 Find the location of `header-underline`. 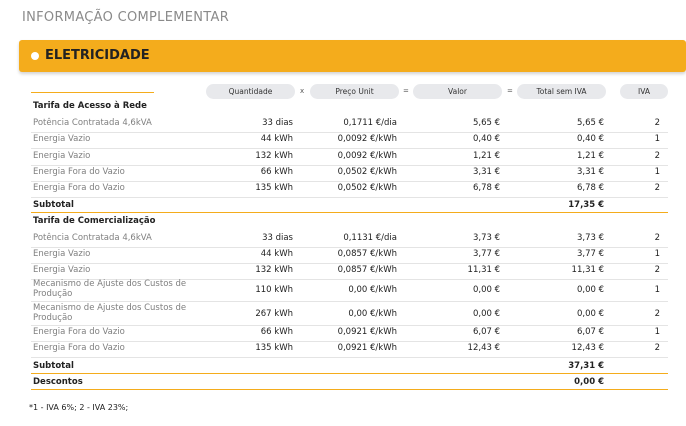

header-underline is located at coordinates (92, 92).